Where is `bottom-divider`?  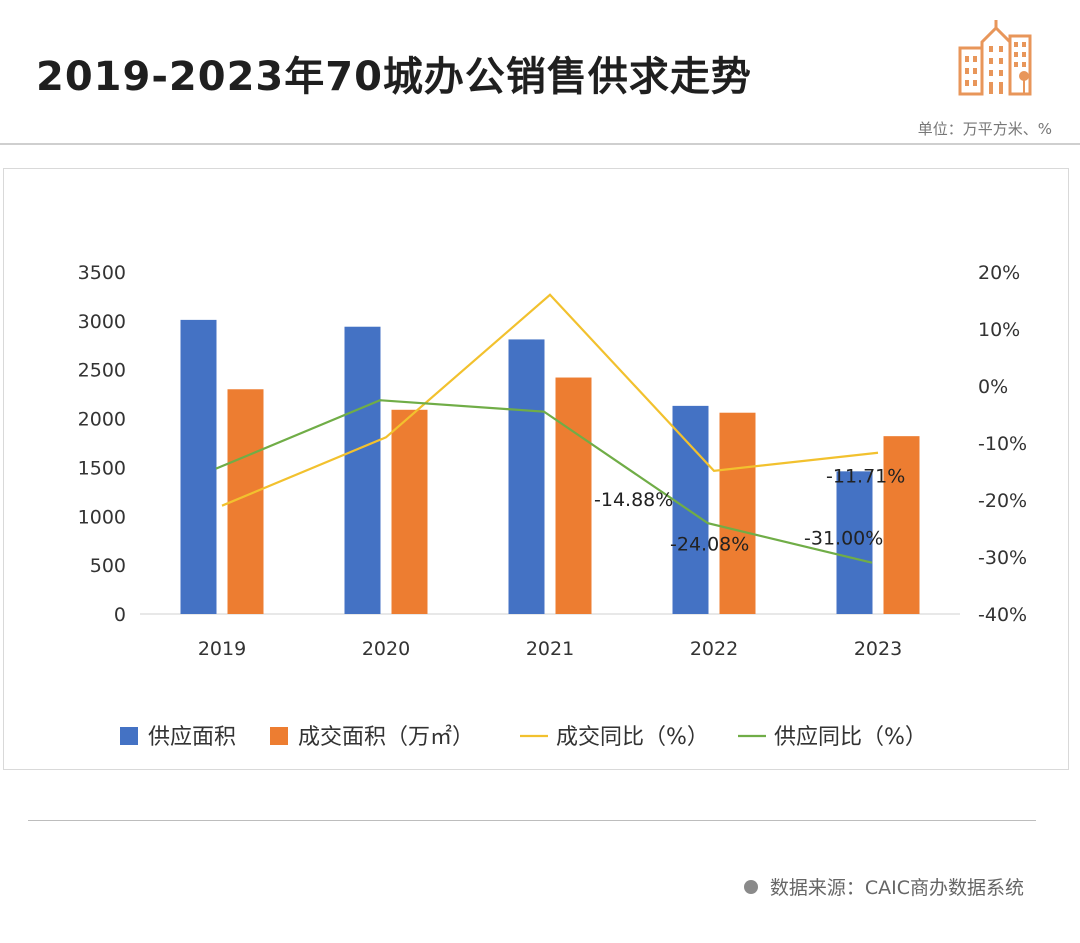 bottom-divider is located at coordinates (532, 820).